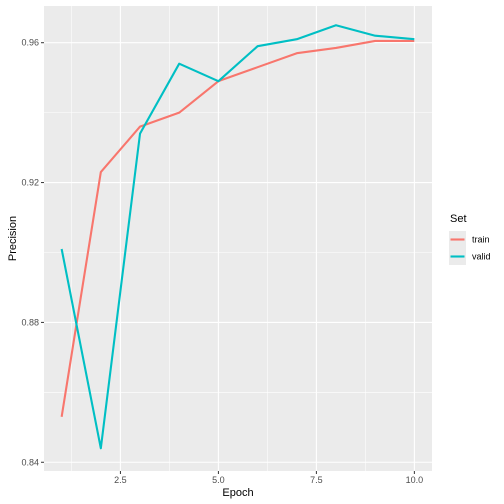 This screenshot has width=504, height=504. I want to click on y-tick-label: 0.92, so click(30, 183).